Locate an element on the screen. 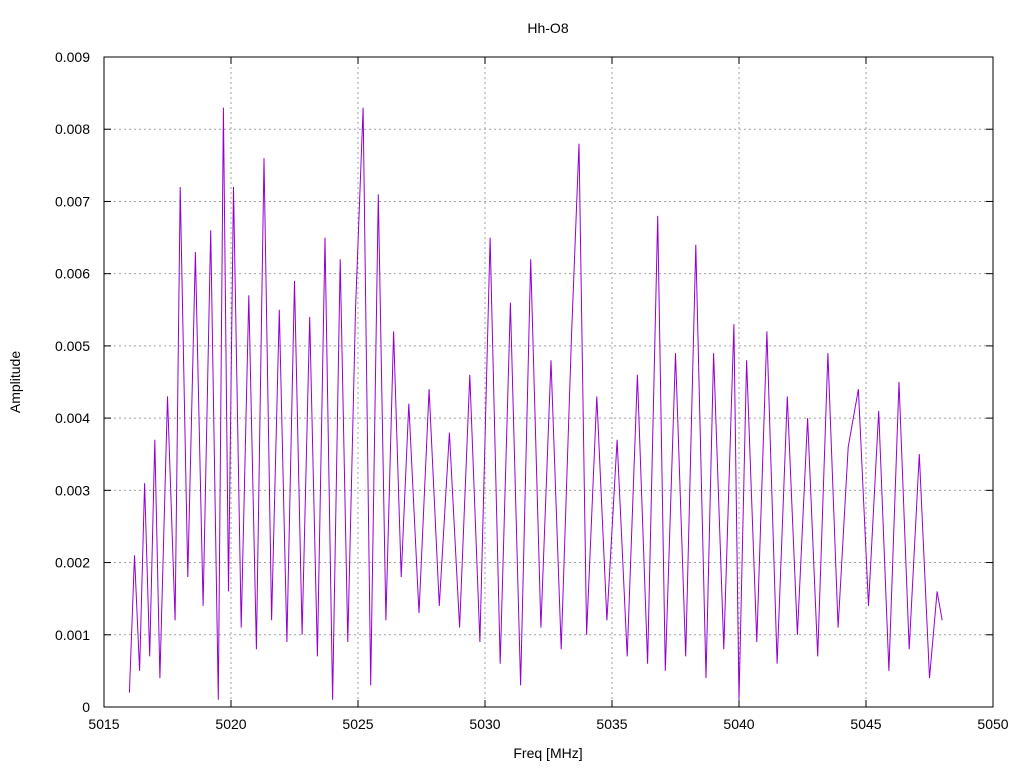  x-tick-label: 5020 is located at coordinates (230, 724).